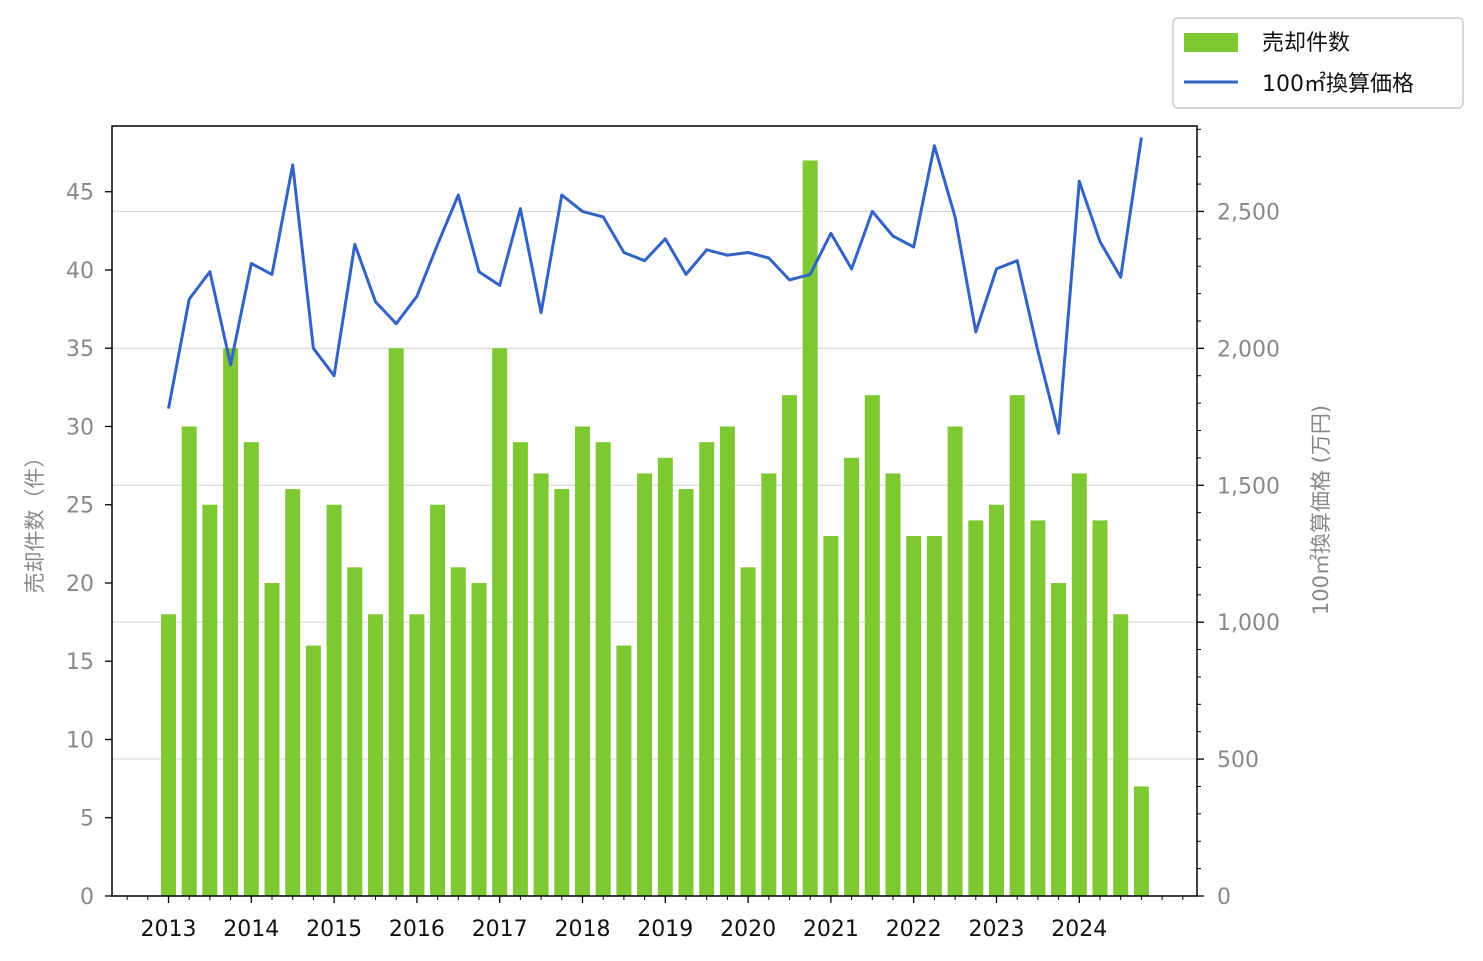 This screenshot has height=961, width=1483. I want to click on left-tick-label: 25, so click(80, 506).